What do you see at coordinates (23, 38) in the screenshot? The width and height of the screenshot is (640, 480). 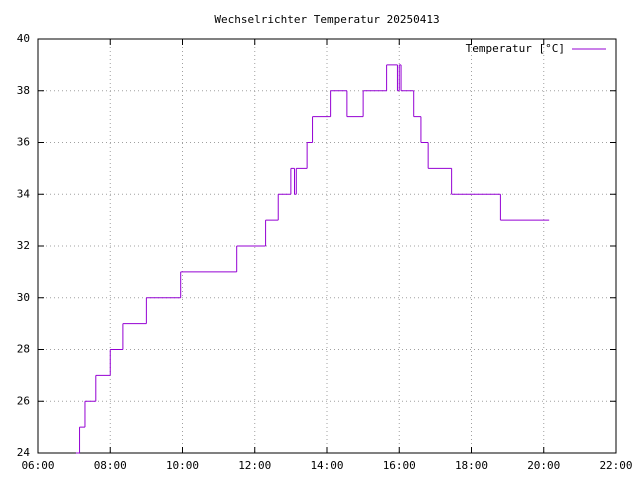 I see `y-tick-label: 40` at bounding box center [23, 38].